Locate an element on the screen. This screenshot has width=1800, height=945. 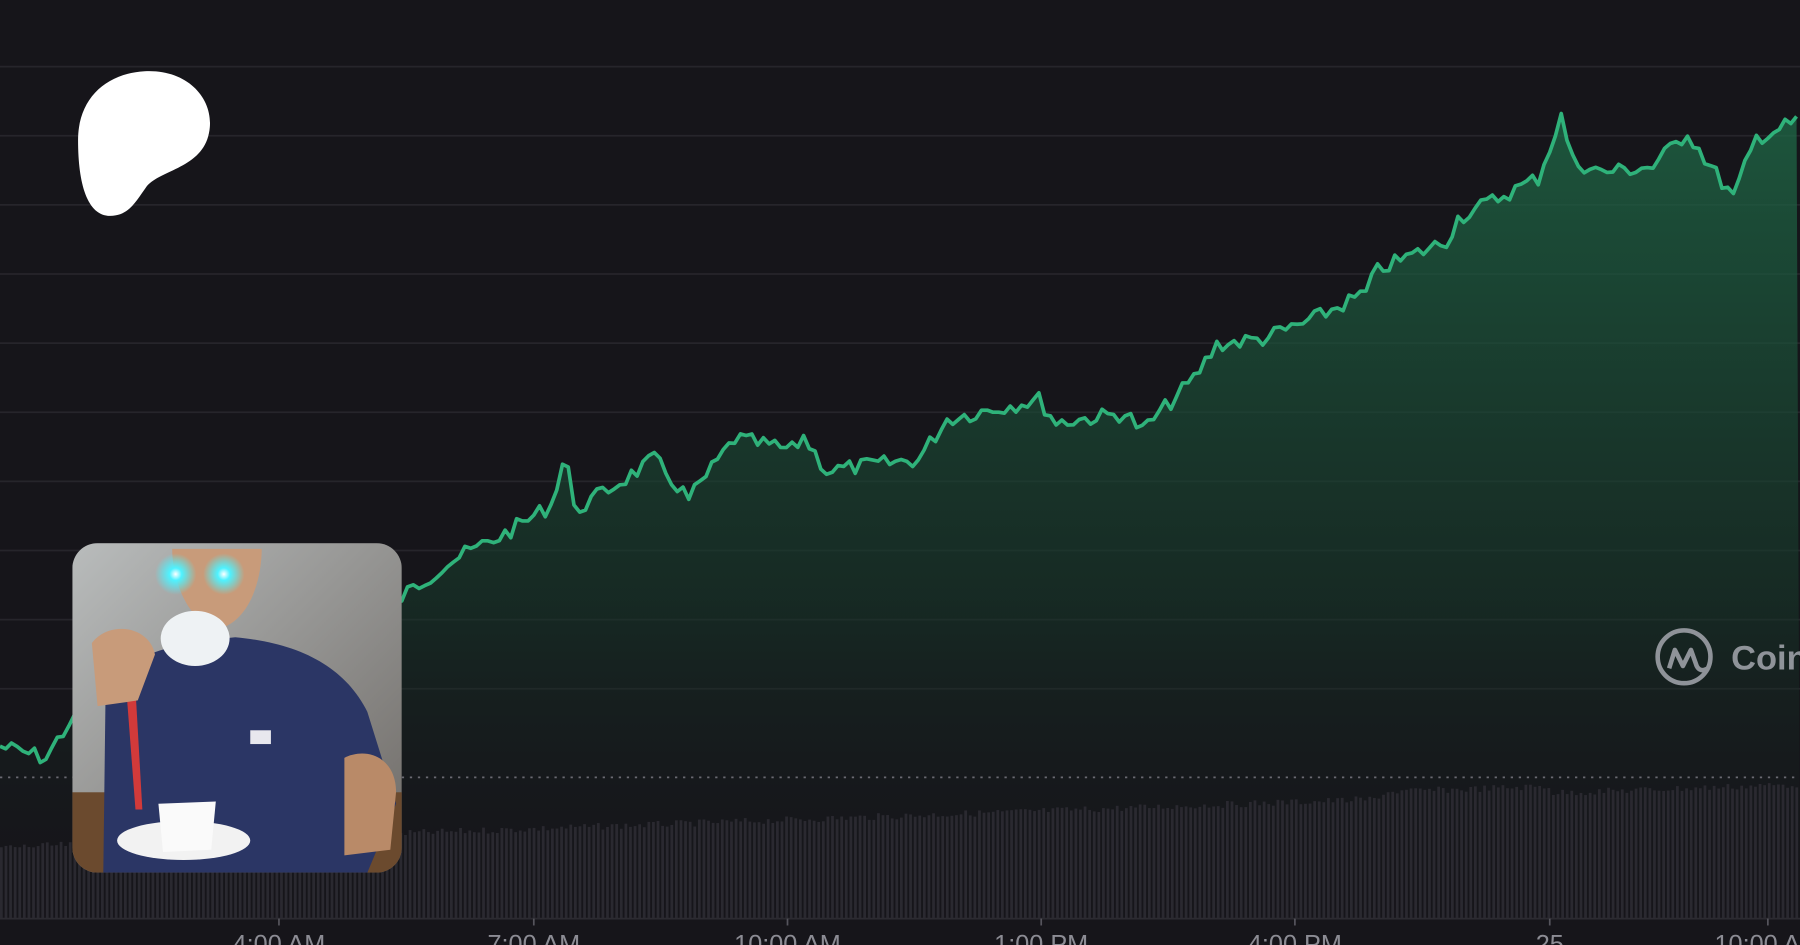
avatar is located at coordinates (237, 708).